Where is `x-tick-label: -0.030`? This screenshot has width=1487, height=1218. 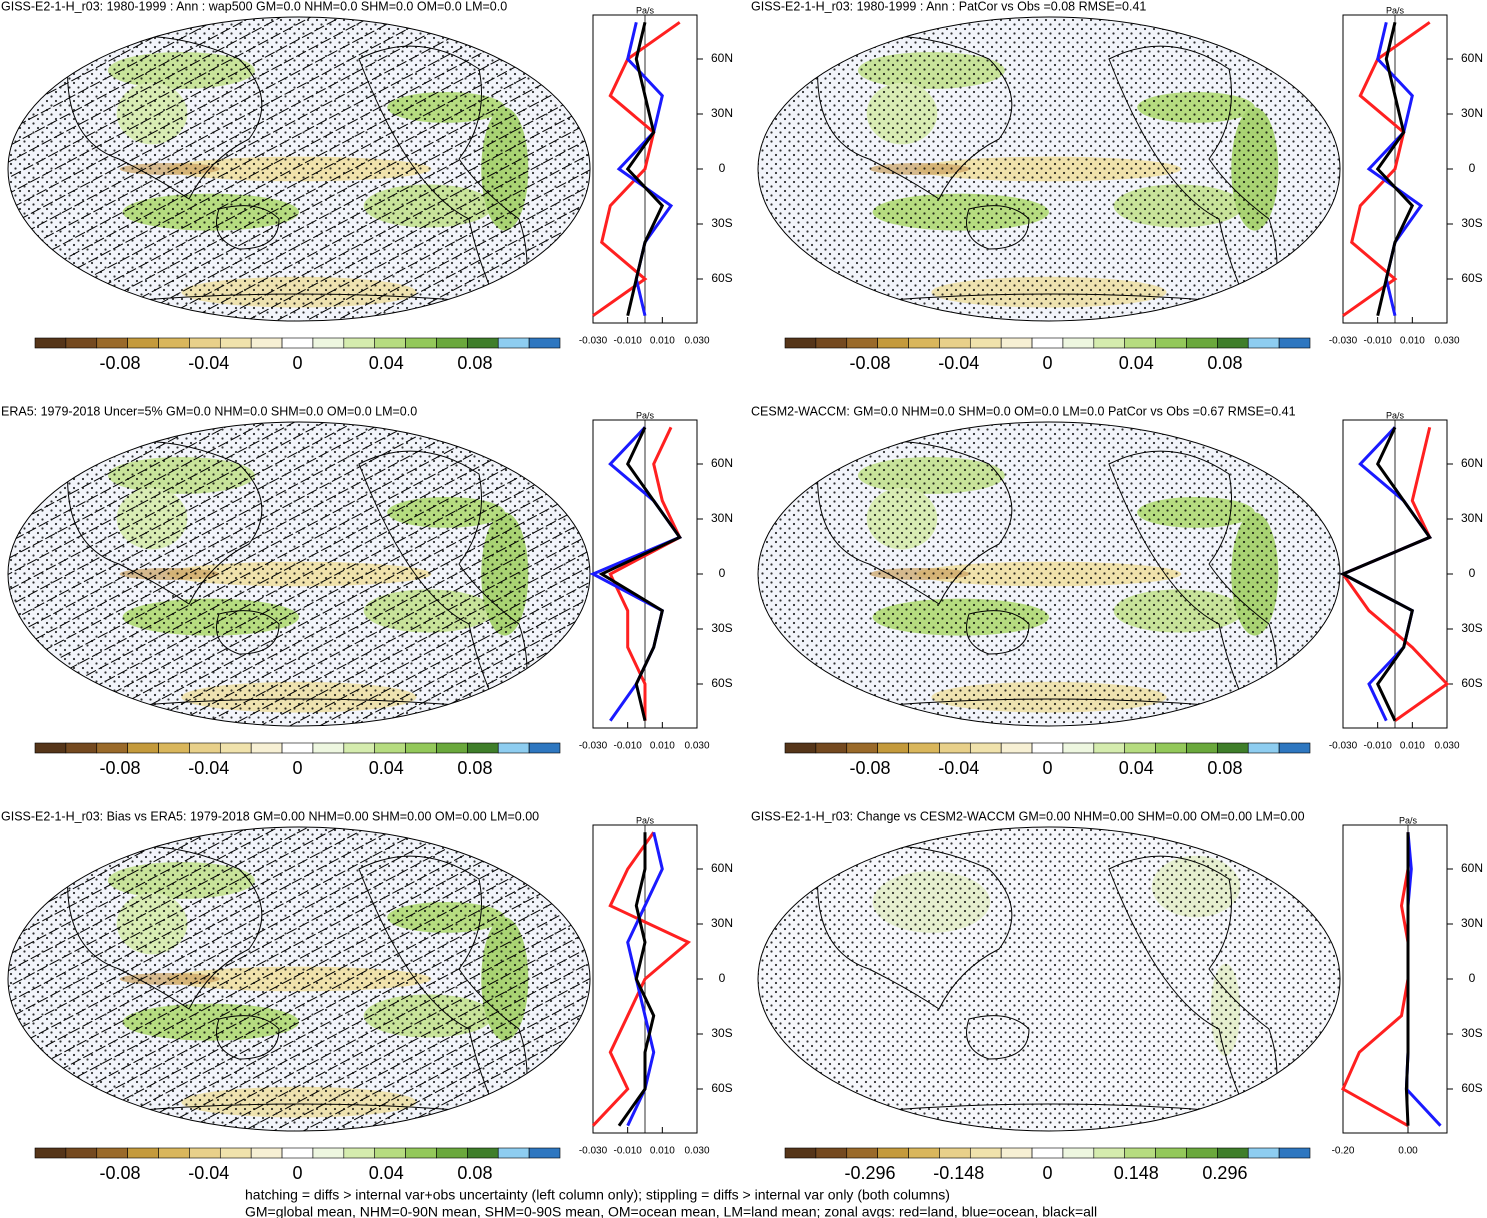
x-tick-label: -0.030 is located at coordinates (593, 1151).